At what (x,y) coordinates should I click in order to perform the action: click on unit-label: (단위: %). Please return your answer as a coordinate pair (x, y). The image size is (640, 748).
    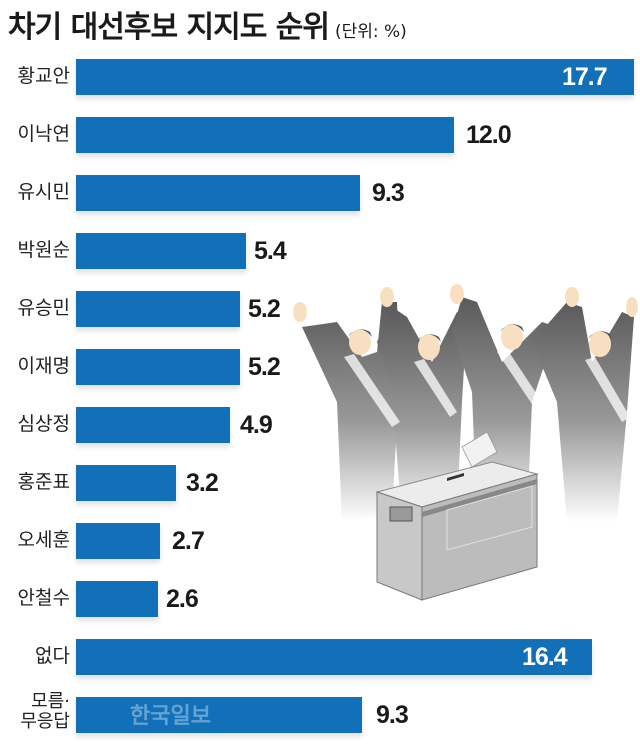
    Looking at the image, I should click on (370, 32).